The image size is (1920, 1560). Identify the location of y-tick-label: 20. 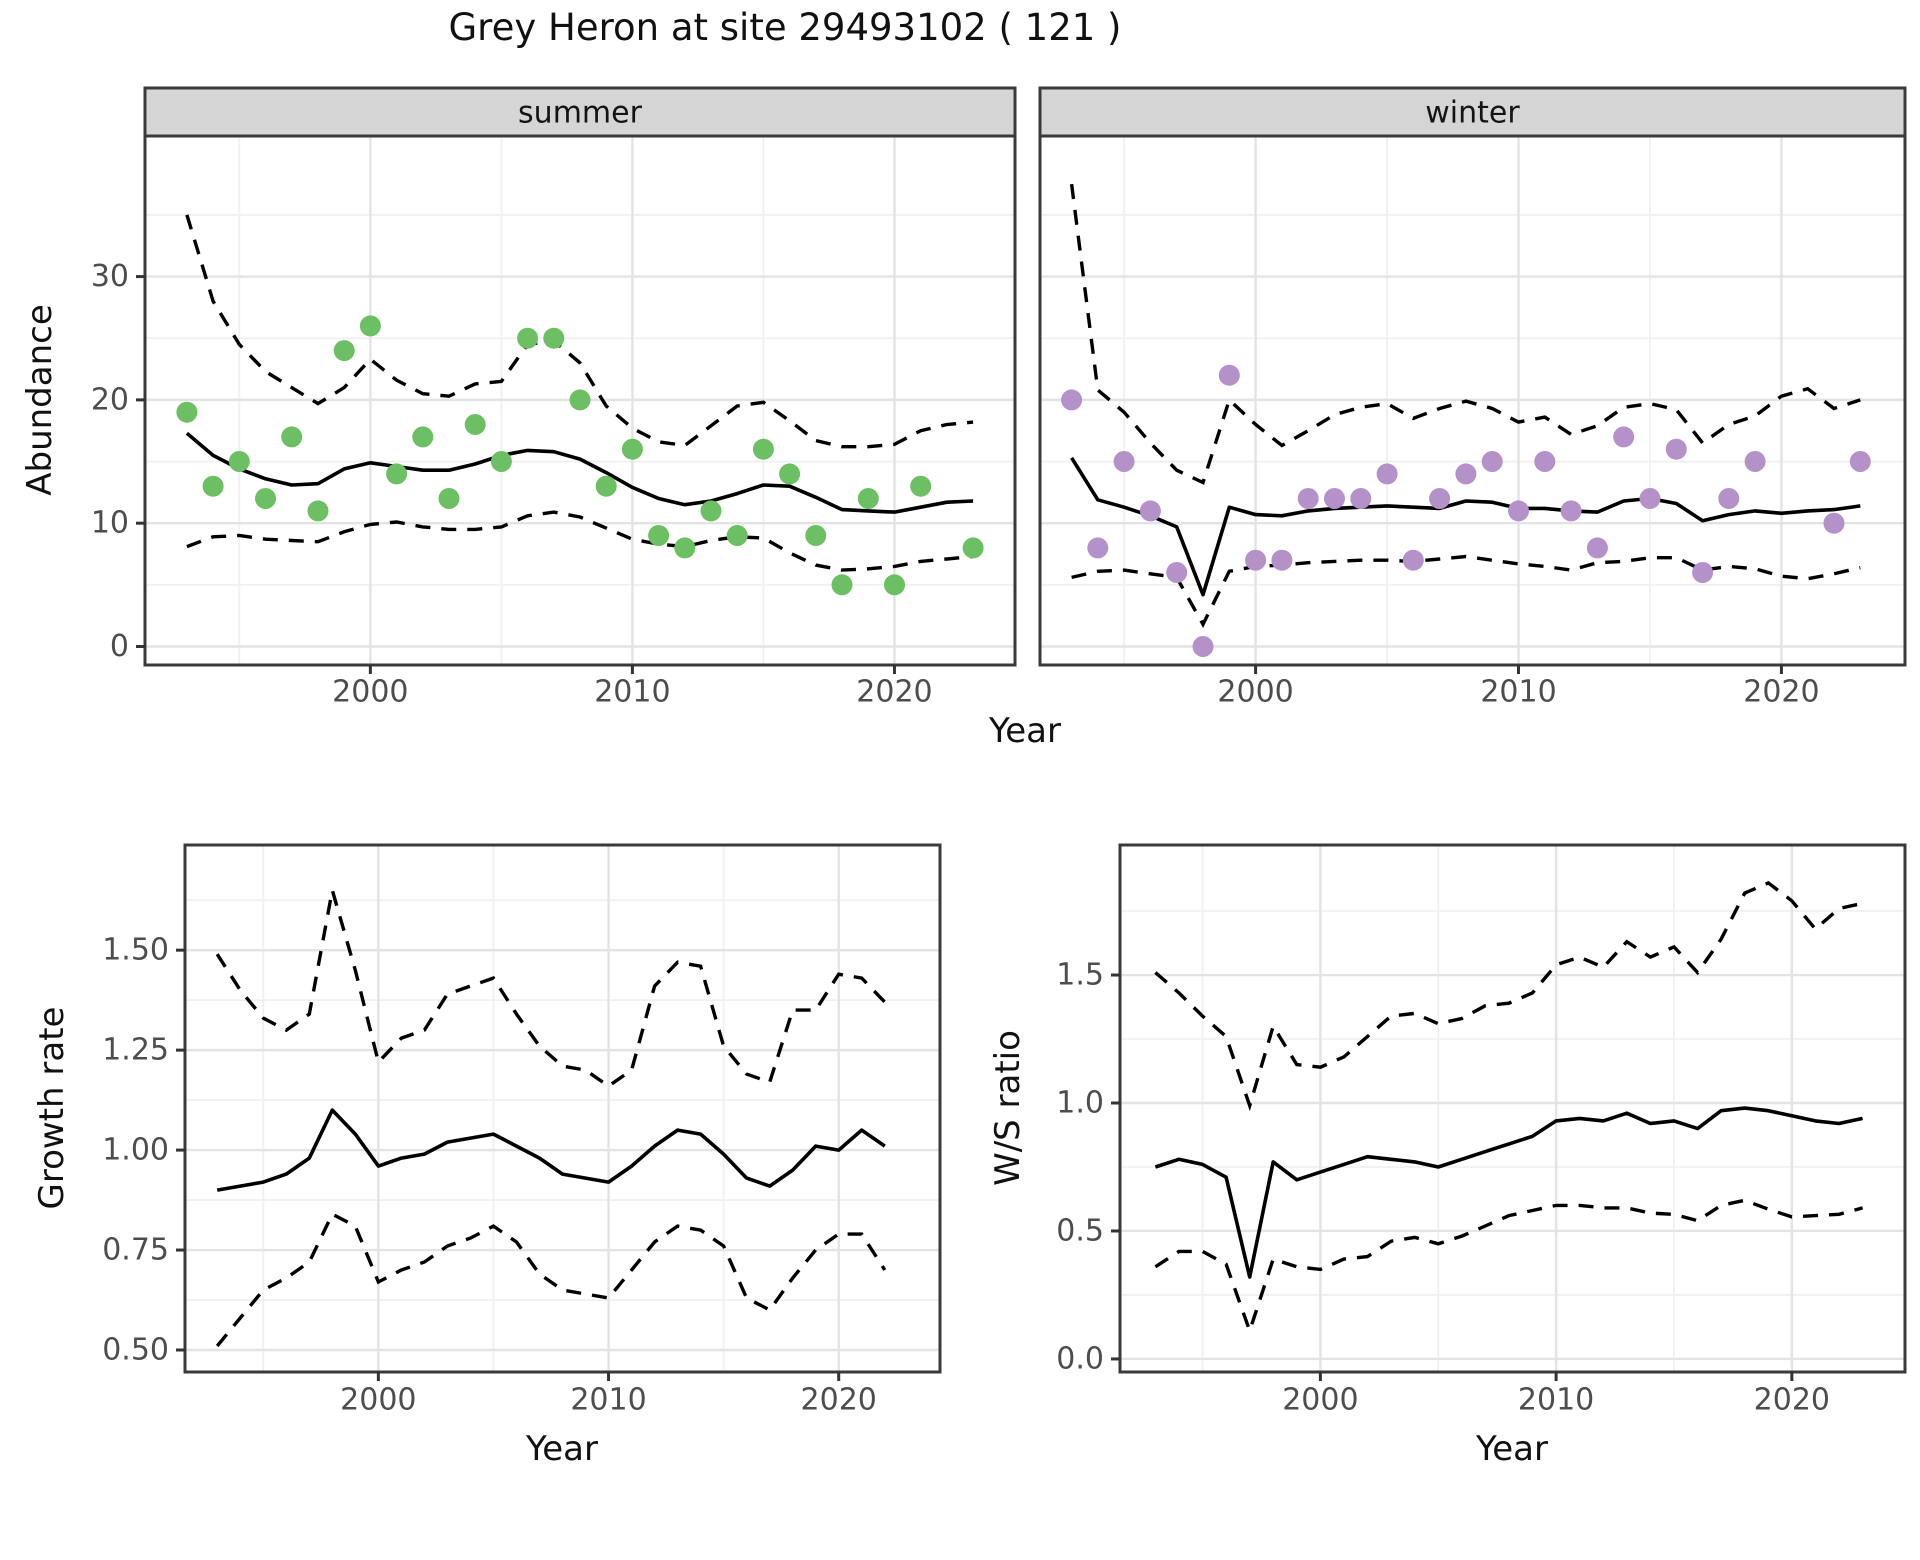
(110, 399).